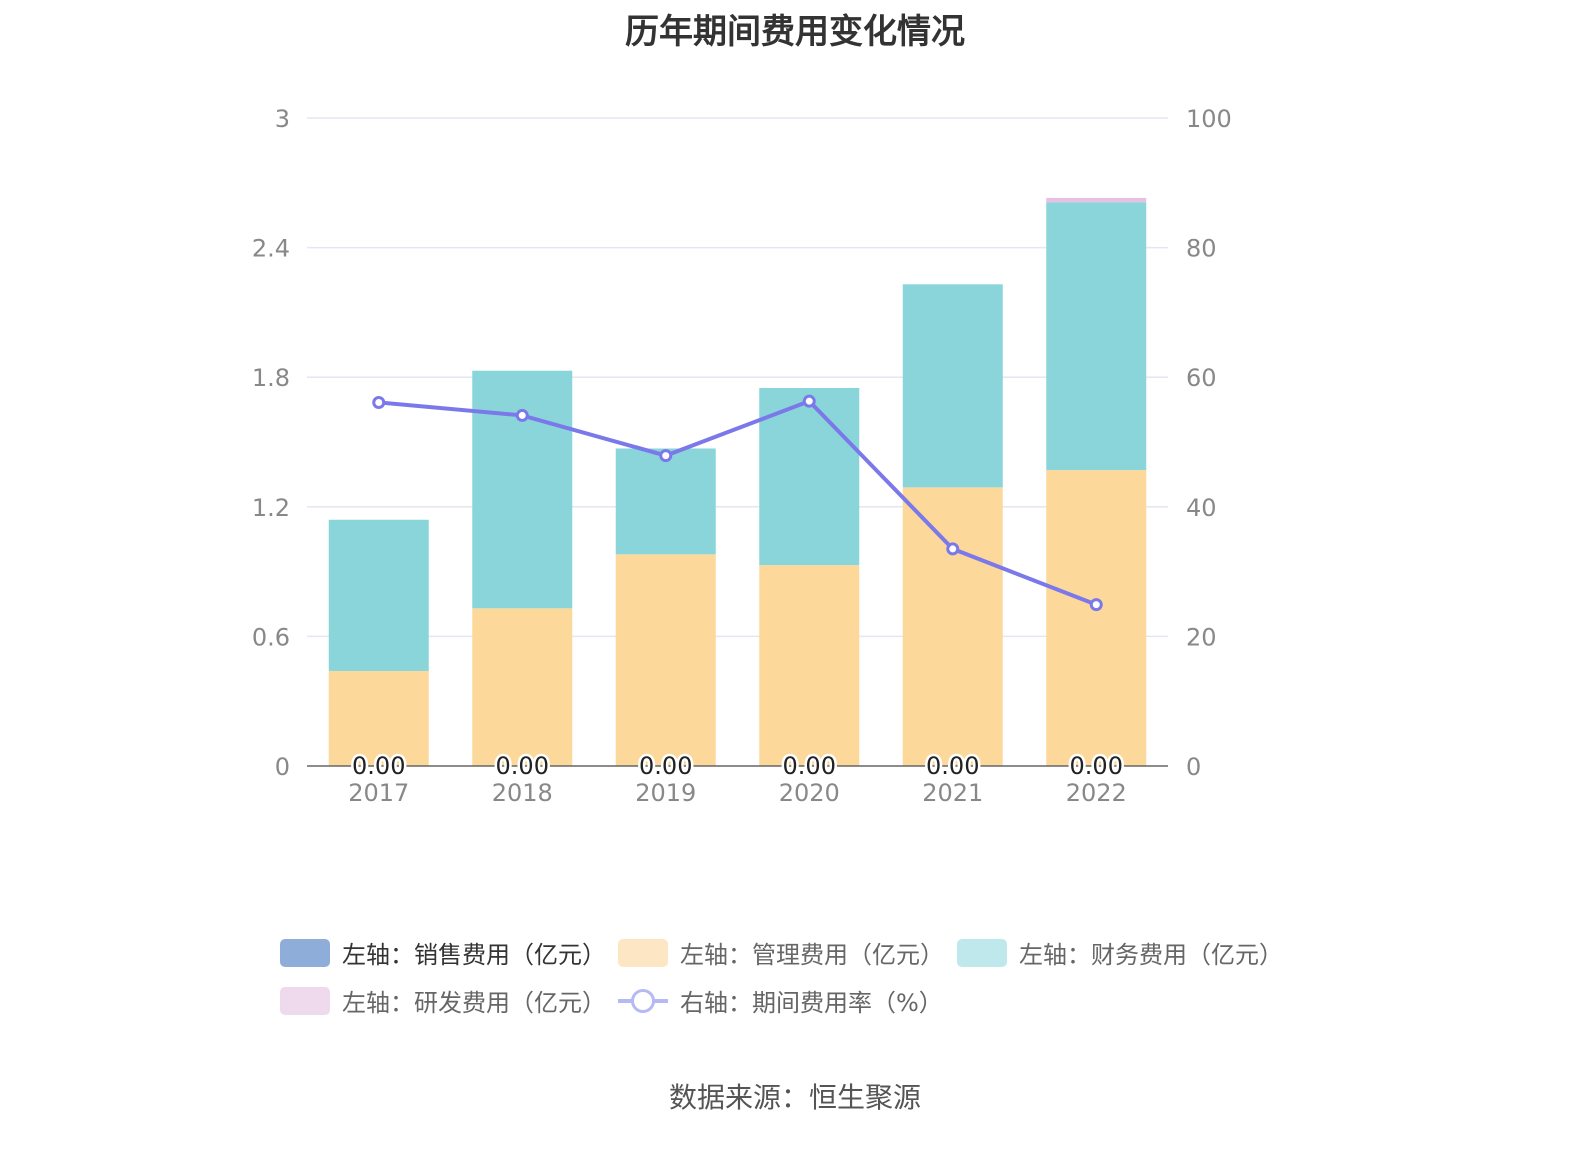  I want to click on legend-label-finance: 左轴：财务费用（亿元）, so click(1151, 955).